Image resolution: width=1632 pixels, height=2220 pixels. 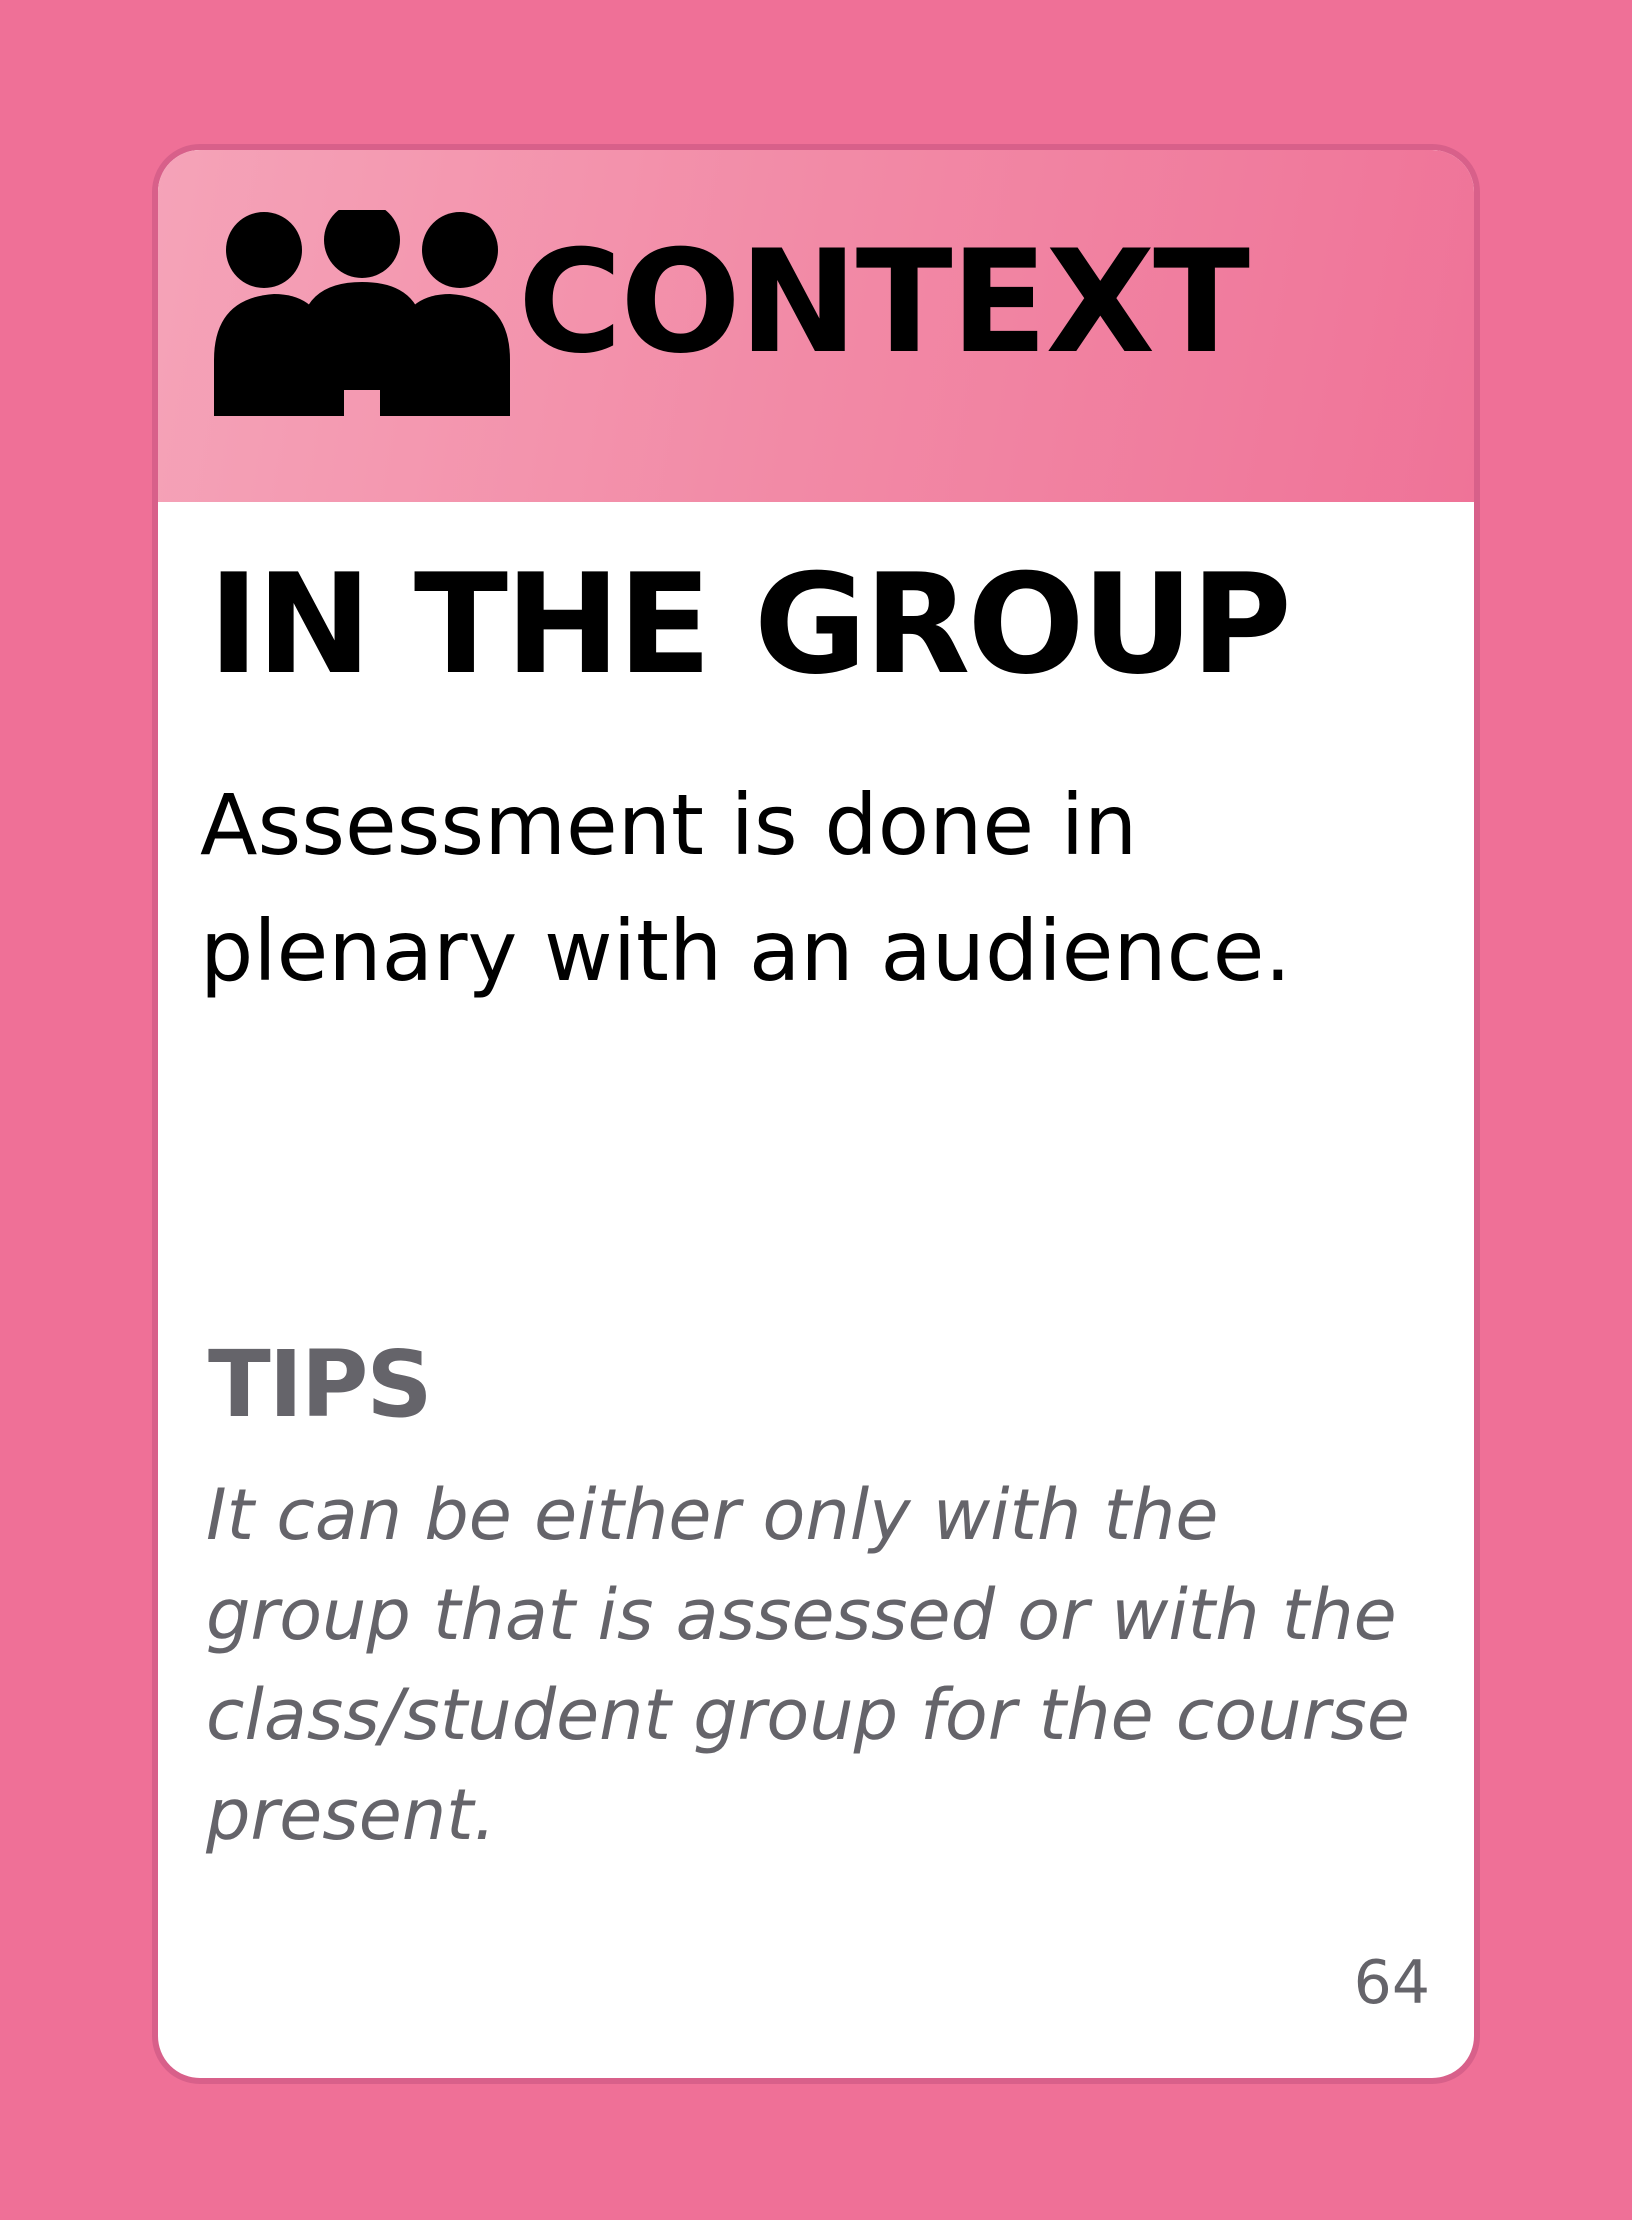 I want to click on card-title: IN THE GROUP, so click(x=750, y=624).